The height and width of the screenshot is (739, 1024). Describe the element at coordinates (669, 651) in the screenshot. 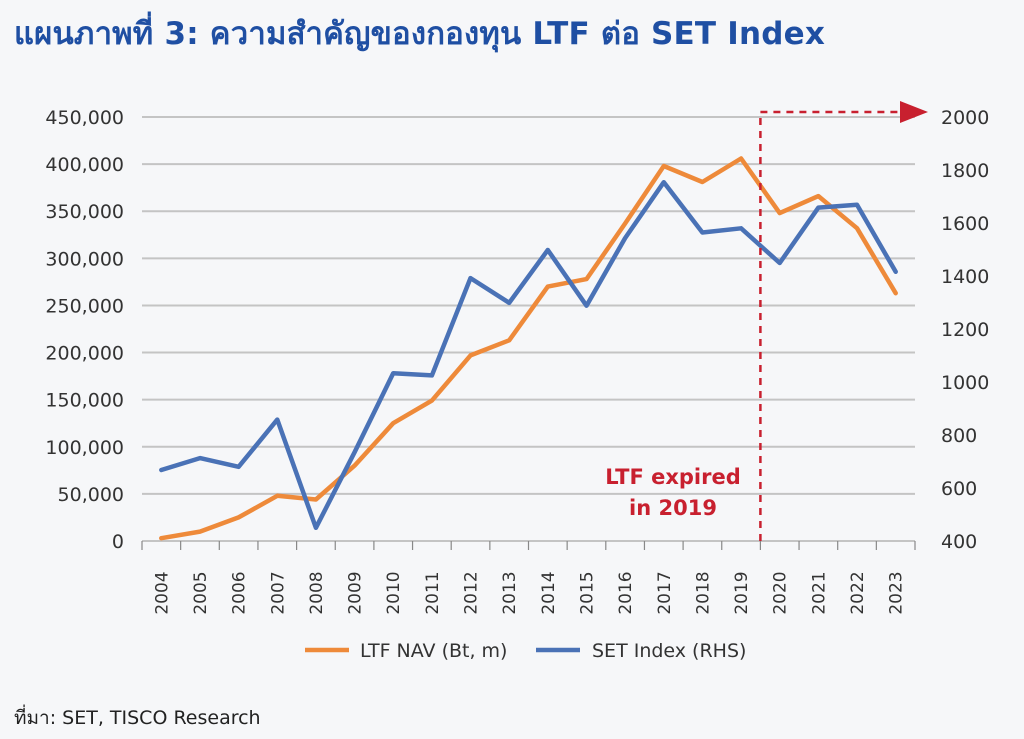

I see `legend-label-set-index: SET Index (RHS)` at that location.